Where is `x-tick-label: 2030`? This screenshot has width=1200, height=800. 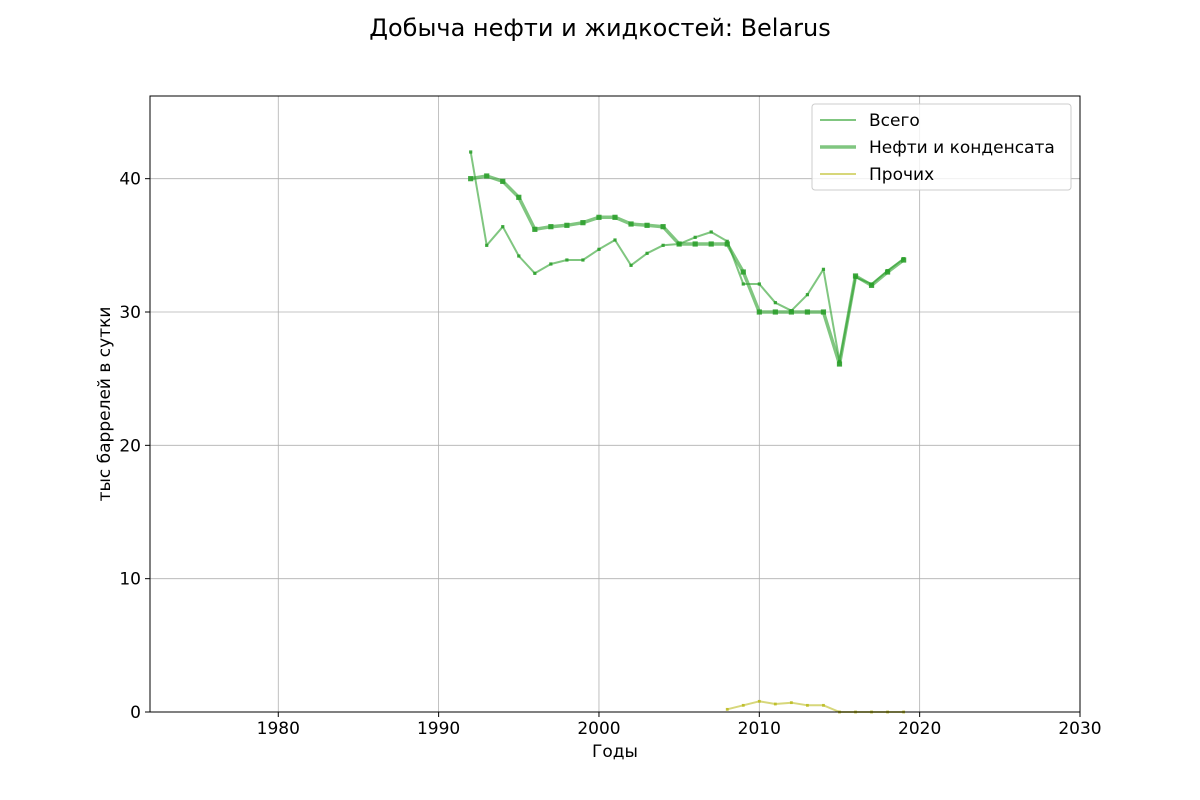
x-tick-label: 2030 is located at coordinates (1079, 729).